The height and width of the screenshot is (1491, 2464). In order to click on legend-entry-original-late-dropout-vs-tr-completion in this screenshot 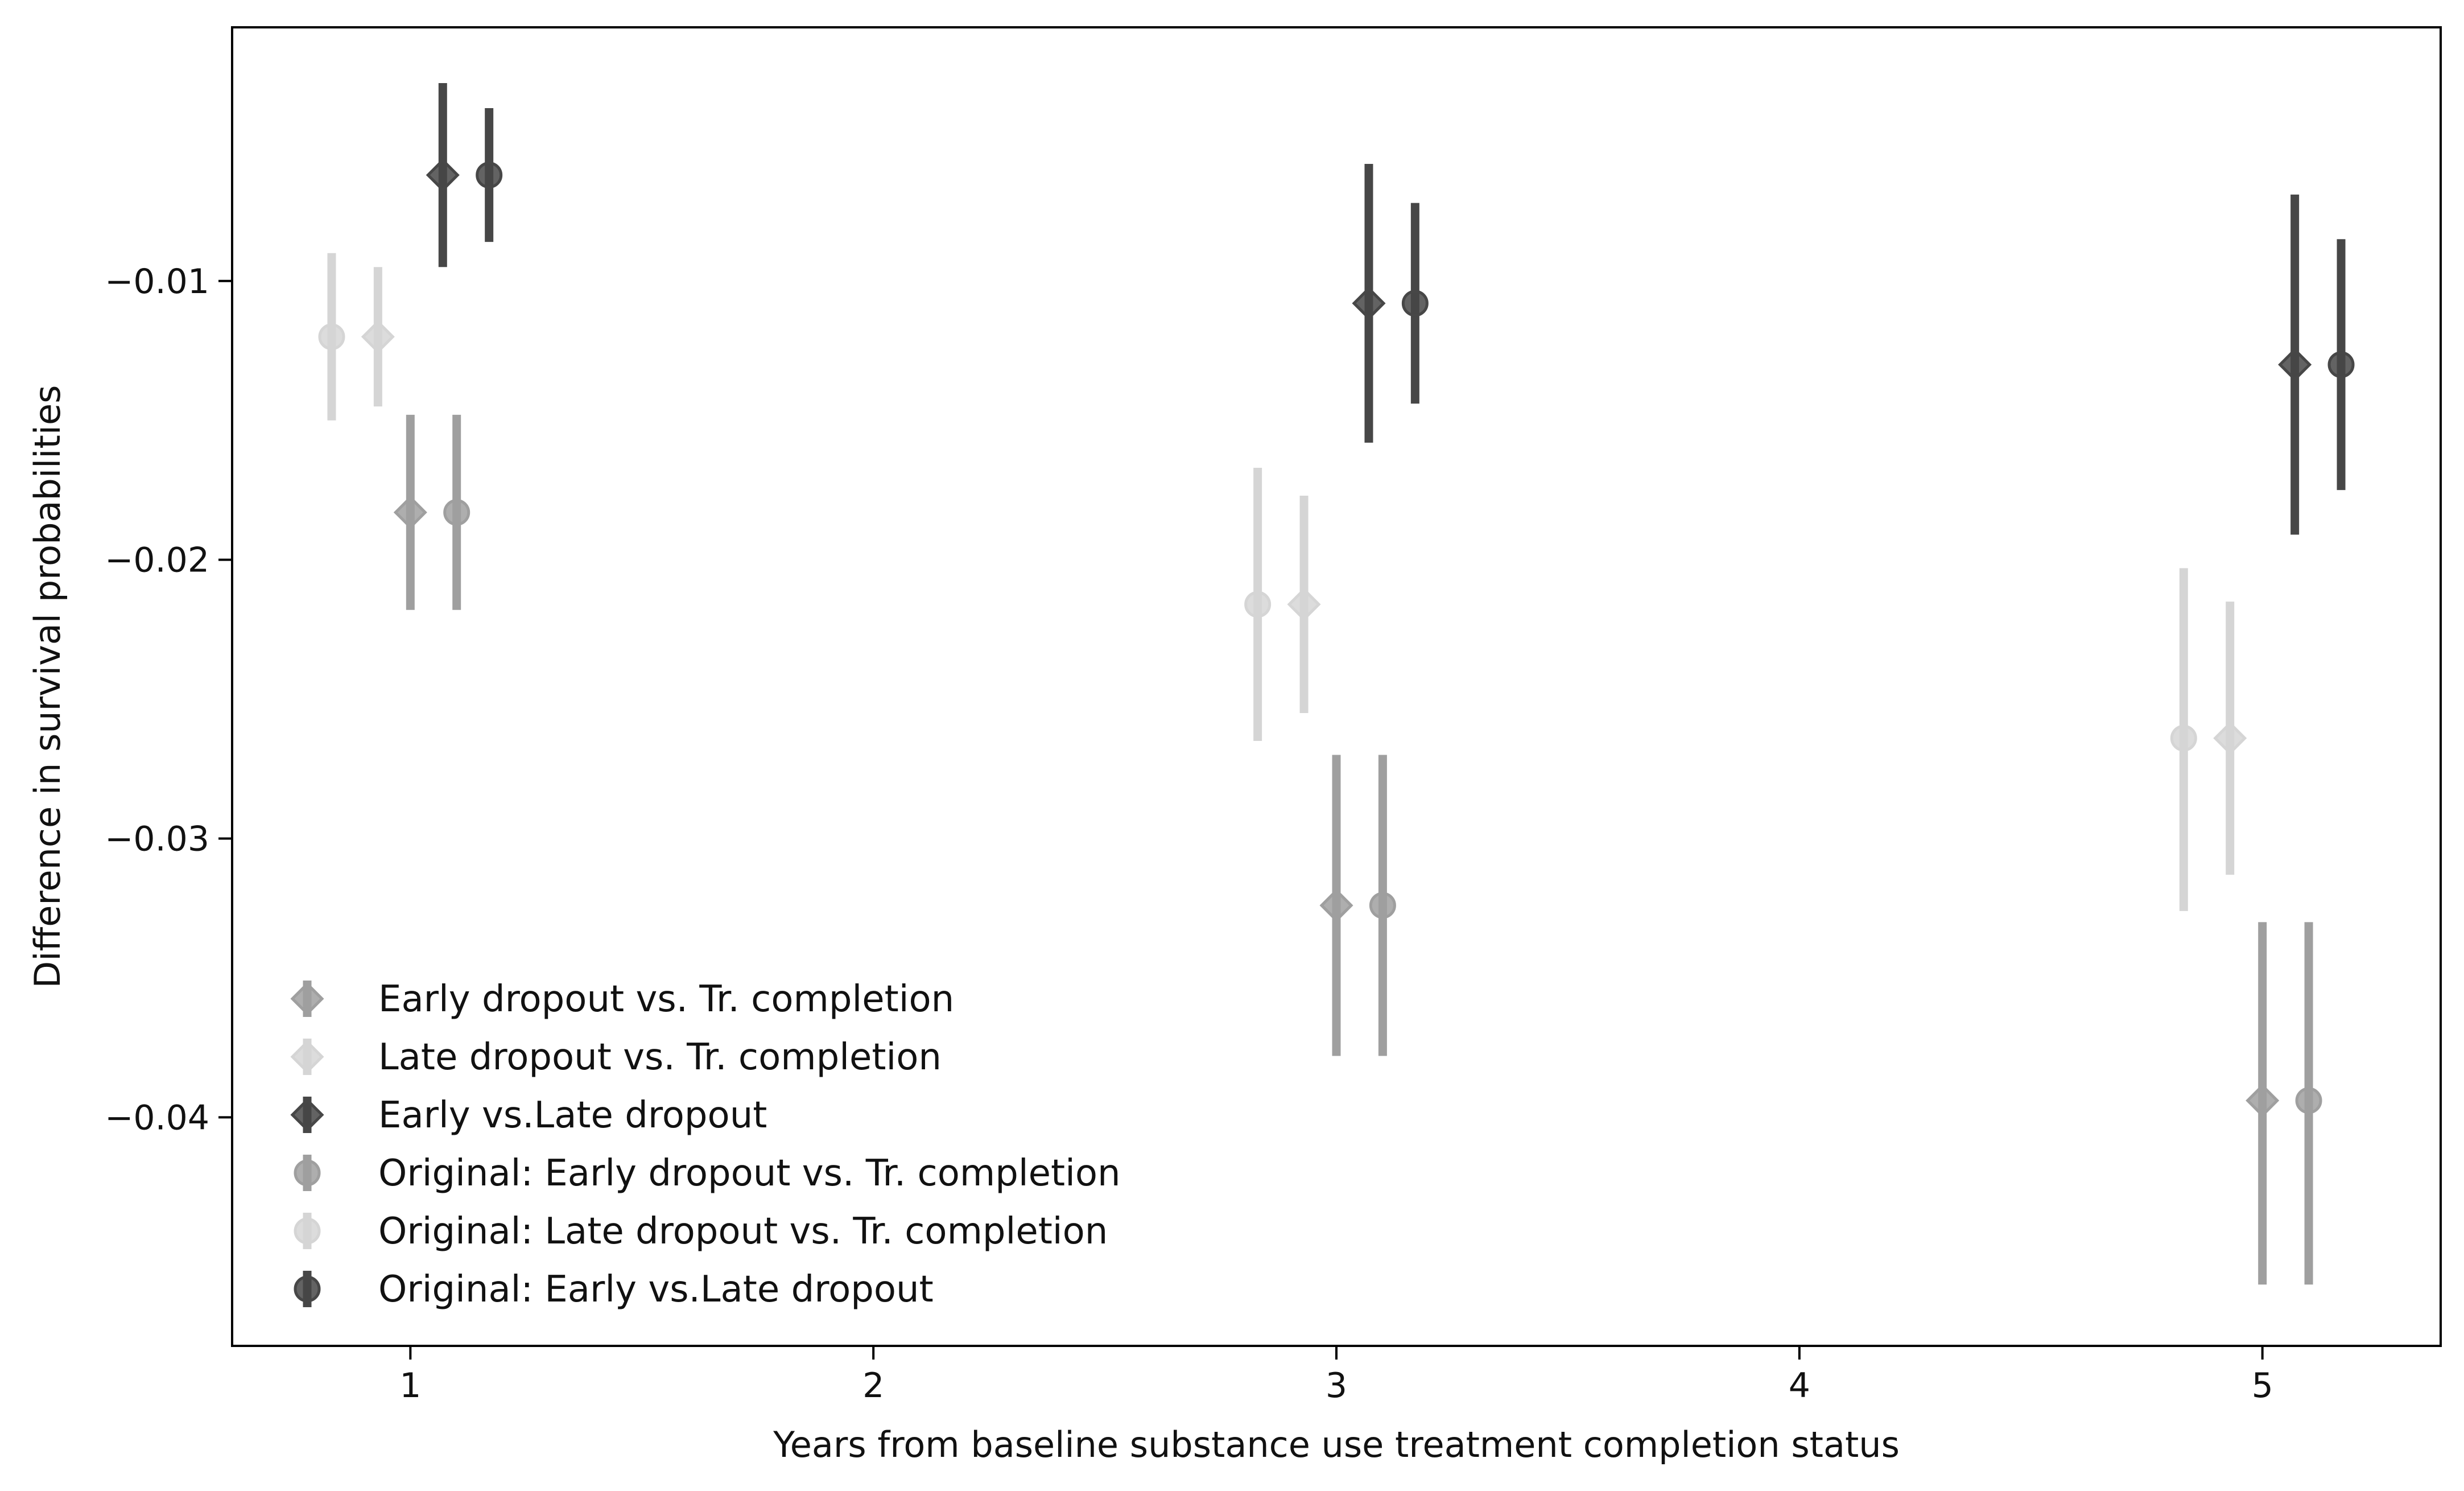, I will do `click(307, 1231)`.